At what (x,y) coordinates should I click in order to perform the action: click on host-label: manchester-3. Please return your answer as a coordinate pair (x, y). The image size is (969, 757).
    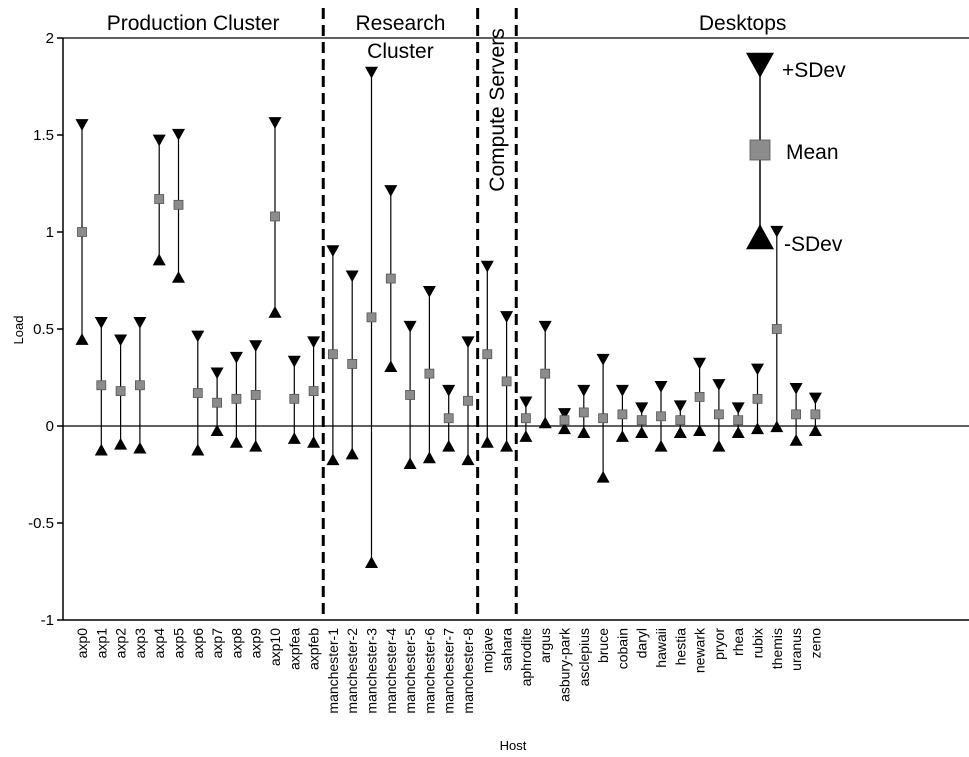
    Looking at the image, I should click on (372, 671).